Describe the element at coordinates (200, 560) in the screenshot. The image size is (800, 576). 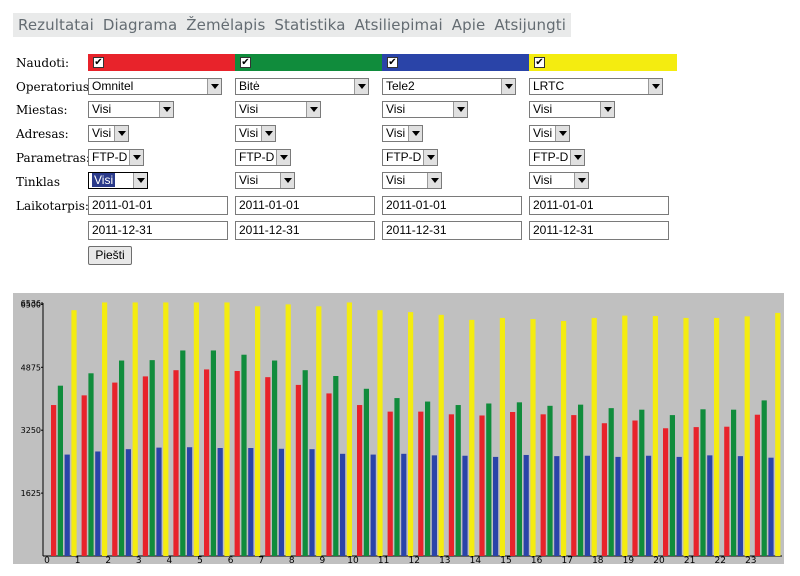
I see `x-tick-label: 5` at that location.